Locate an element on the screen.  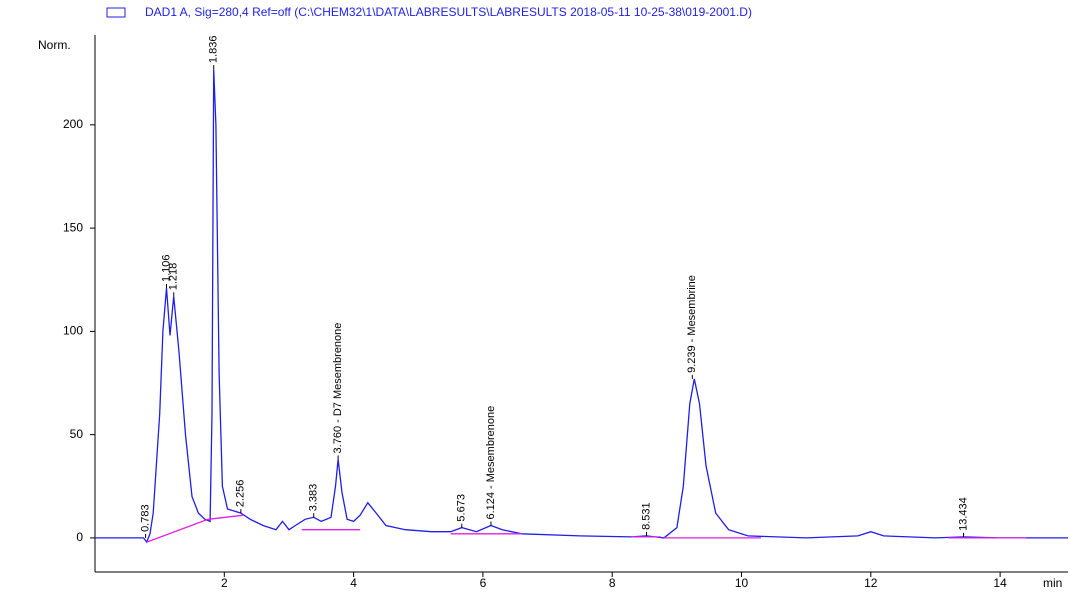
peak-label: 0.783 is located at coordinates (146, 518).